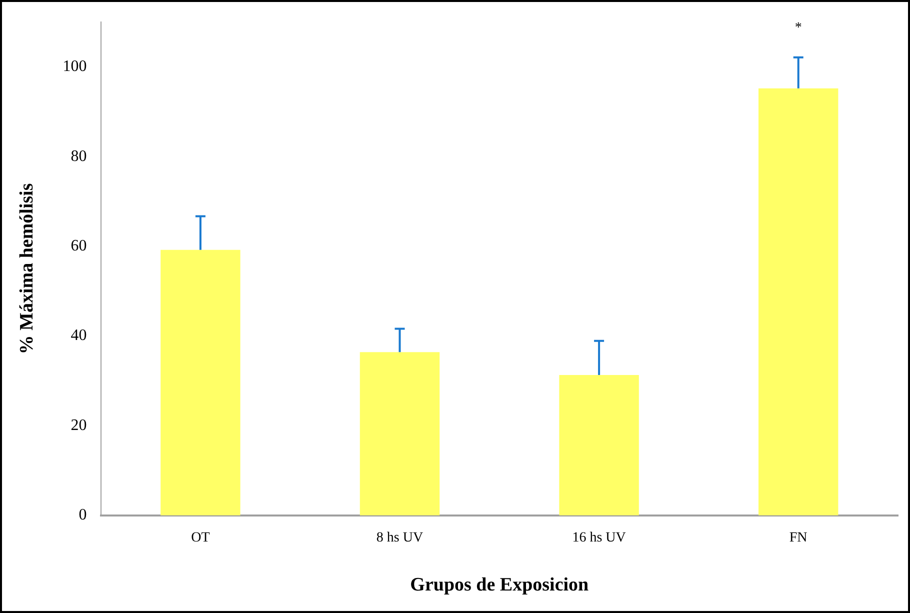 Image resolution: width=910 pixels, height=613 pixels. Describe the element at coordinates (74, 67) in the screenshot. I see `y-tick-label: 100` at that location.